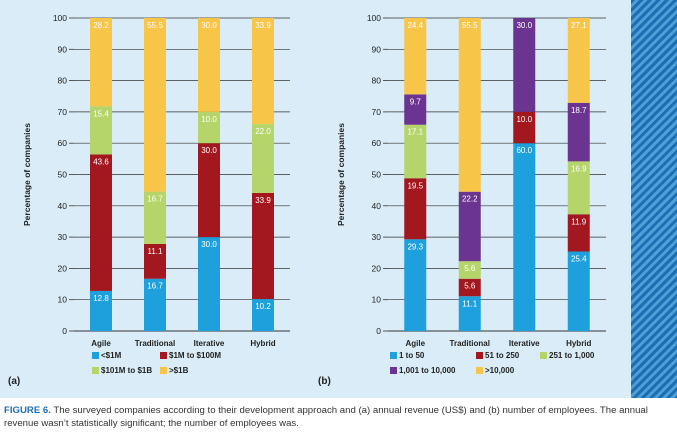 The width and height of the screenshot is (677, 434). I want to click on data-label-traditional-3: 22.2, so click(470, 199).